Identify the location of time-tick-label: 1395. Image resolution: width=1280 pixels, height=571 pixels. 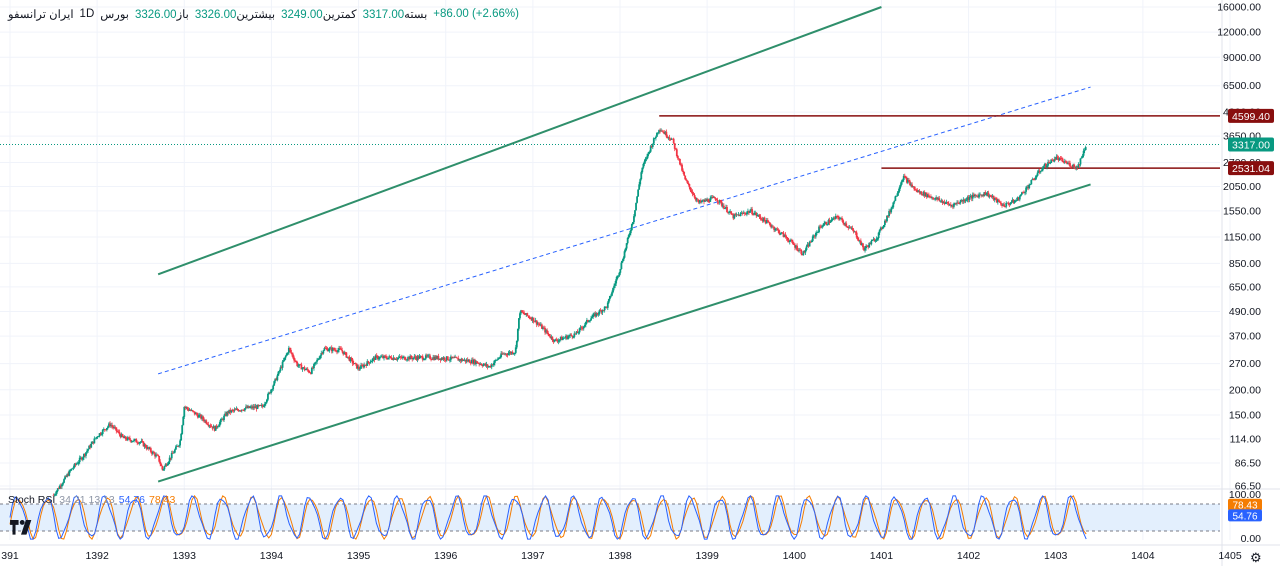
(359, 556).